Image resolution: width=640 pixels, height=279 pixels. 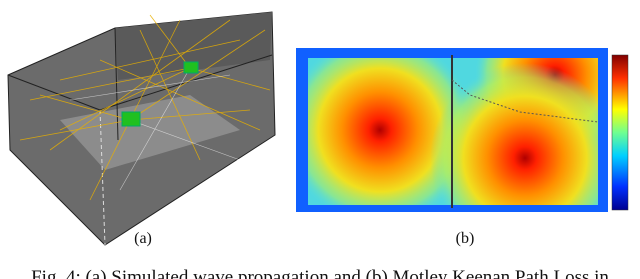 What do you see at coordinates (150, 132) in the screenshot?
I see `floor` at bounding box center [150, 132].